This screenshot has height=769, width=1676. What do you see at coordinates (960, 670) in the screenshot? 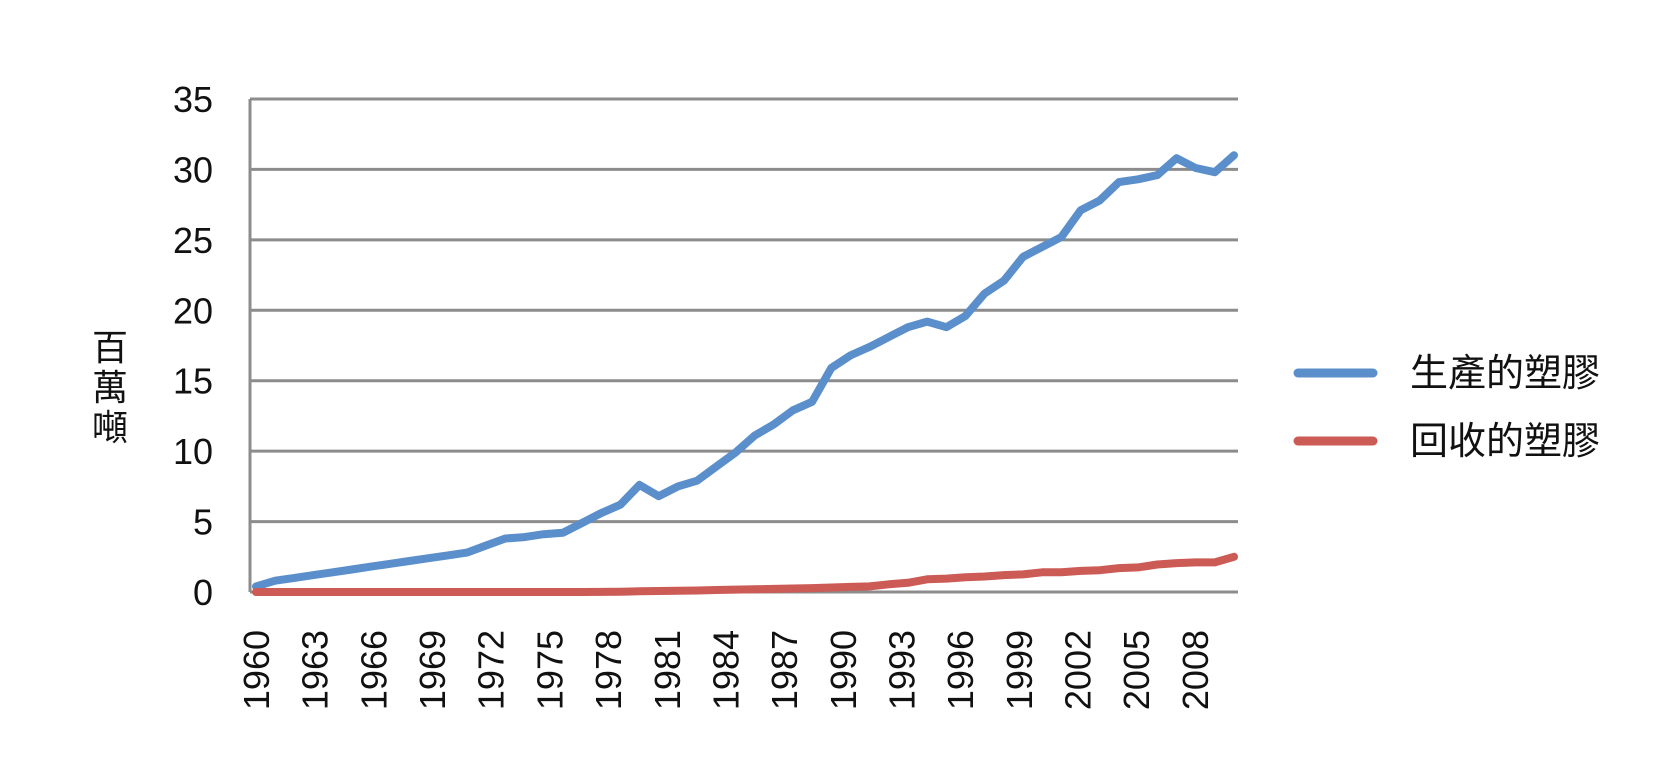
I see `x-tick-label: 1996` at bounding box center [960, 670].